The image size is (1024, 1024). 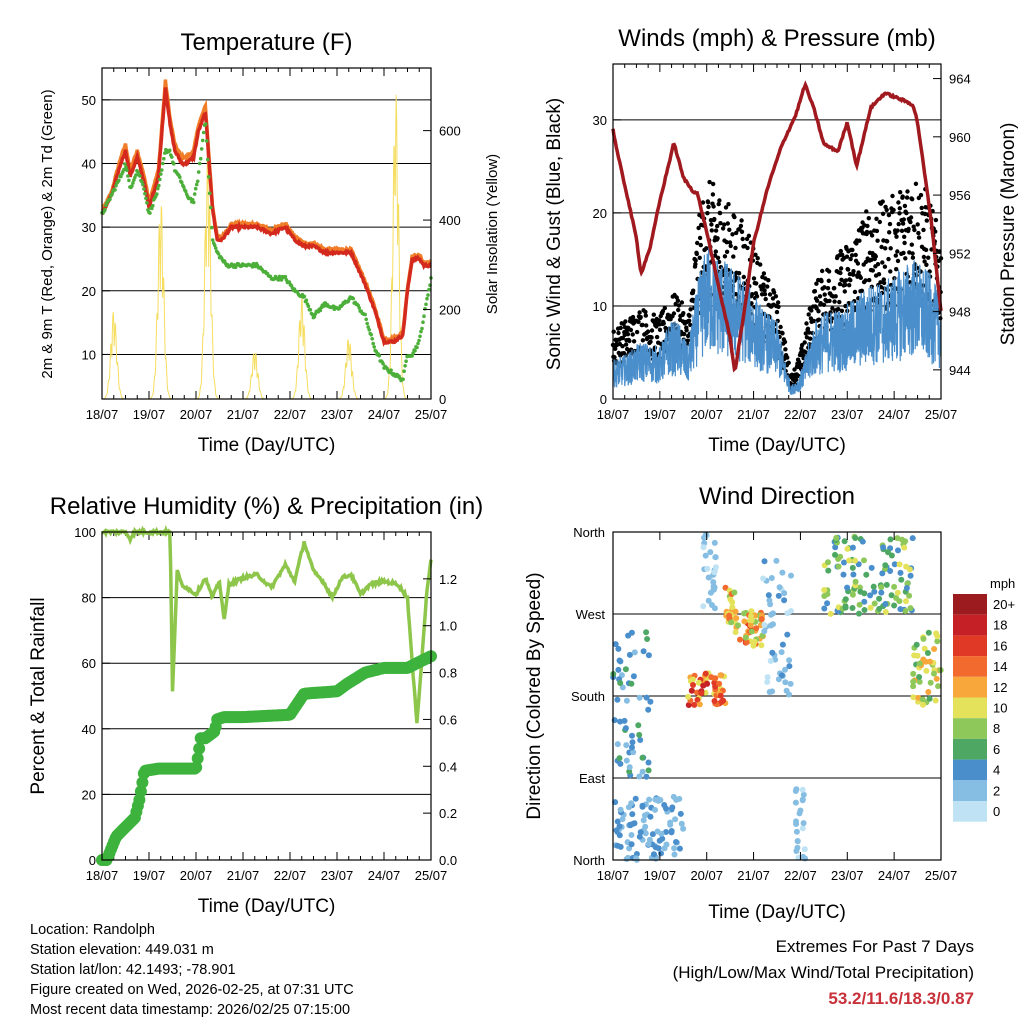 What do you see at coordinates (777, 496) in the screenshot?
I see `chart-title: Wind Direction` at bounding box center [777, 496].